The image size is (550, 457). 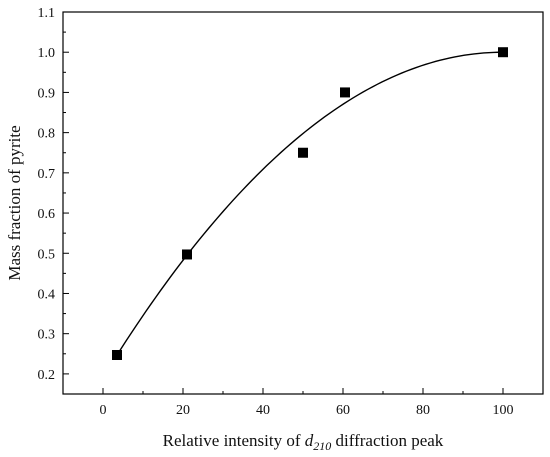 What do you see at coordinates (303, 403) in the screenshot?
I see `x-axis: 0 20 40 60 80 100` at bounding box center [303, 403].